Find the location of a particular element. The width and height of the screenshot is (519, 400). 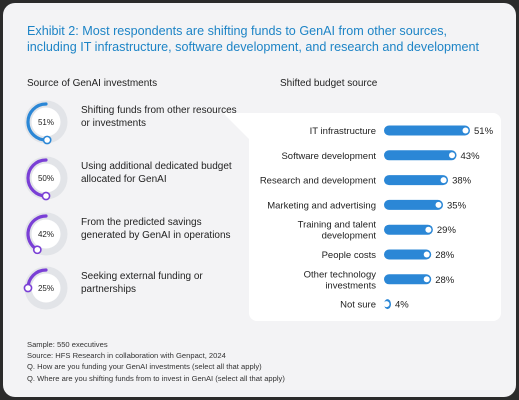

percent-donut: 25% is located at coordinates (45, 288).